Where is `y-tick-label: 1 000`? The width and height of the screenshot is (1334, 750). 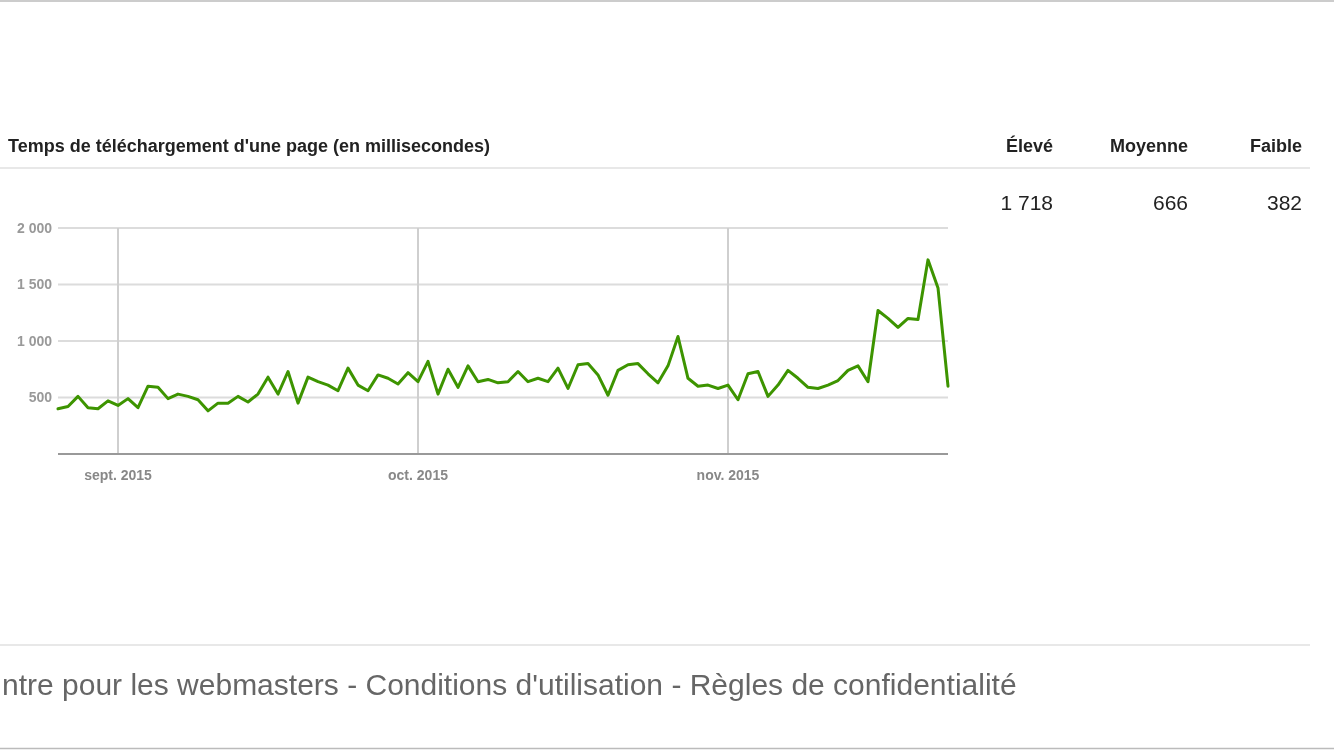 y-tick-label: 1 000 is located at coordinates (34, 340).